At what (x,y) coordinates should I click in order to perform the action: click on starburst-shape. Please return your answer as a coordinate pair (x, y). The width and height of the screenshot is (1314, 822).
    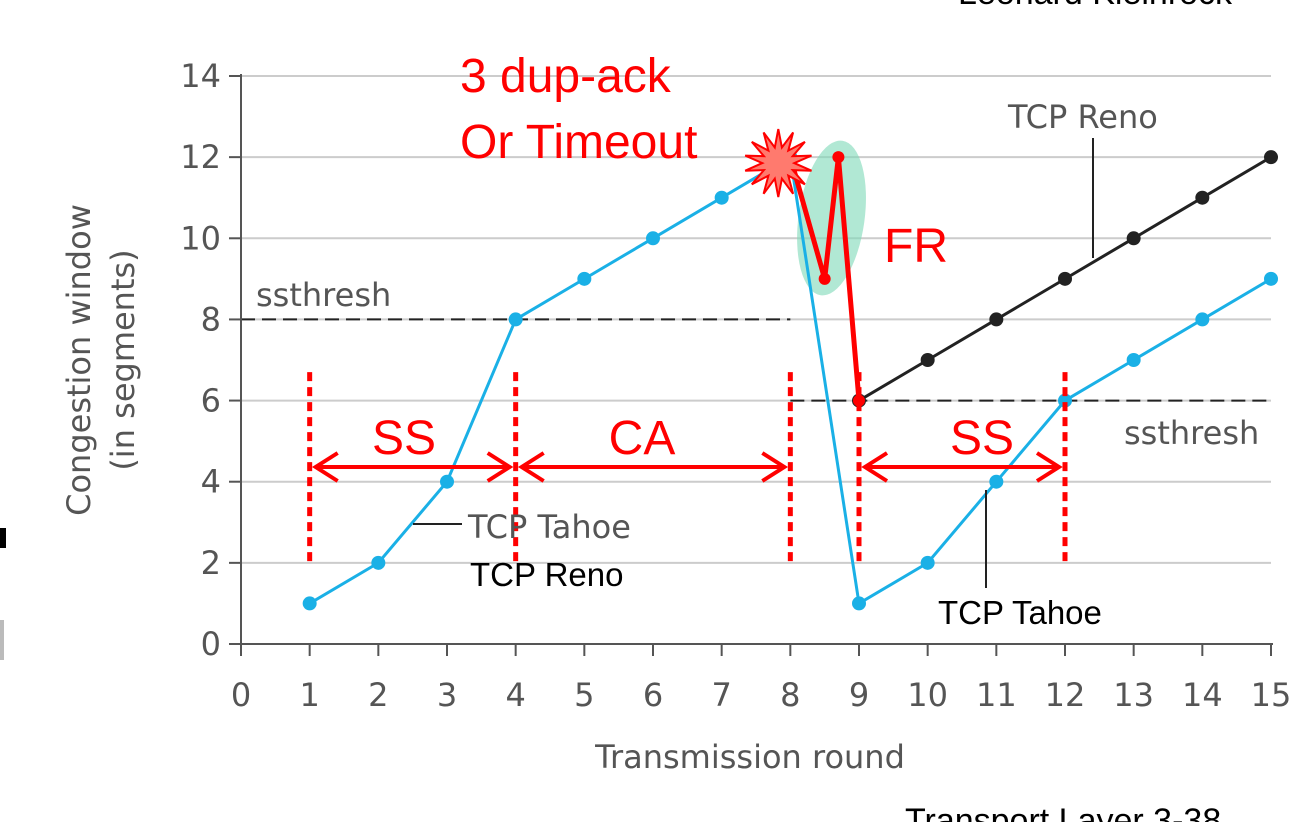
    Looking at the image, I should click on (778, 163).